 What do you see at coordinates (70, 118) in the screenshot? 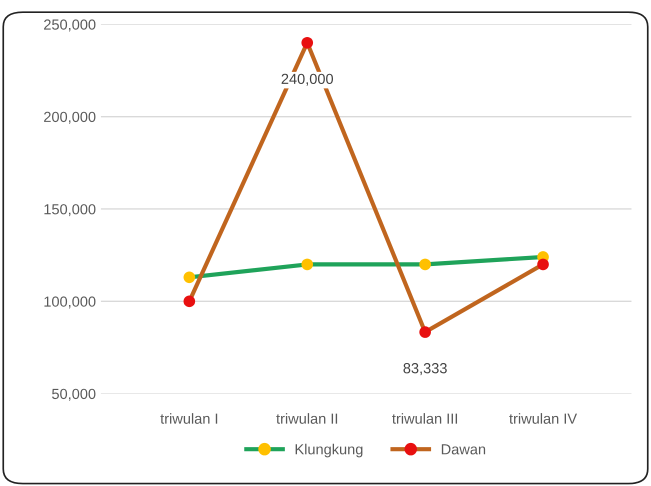
I see `y-tick-label: 200,000` at bounding box center [70, 118].